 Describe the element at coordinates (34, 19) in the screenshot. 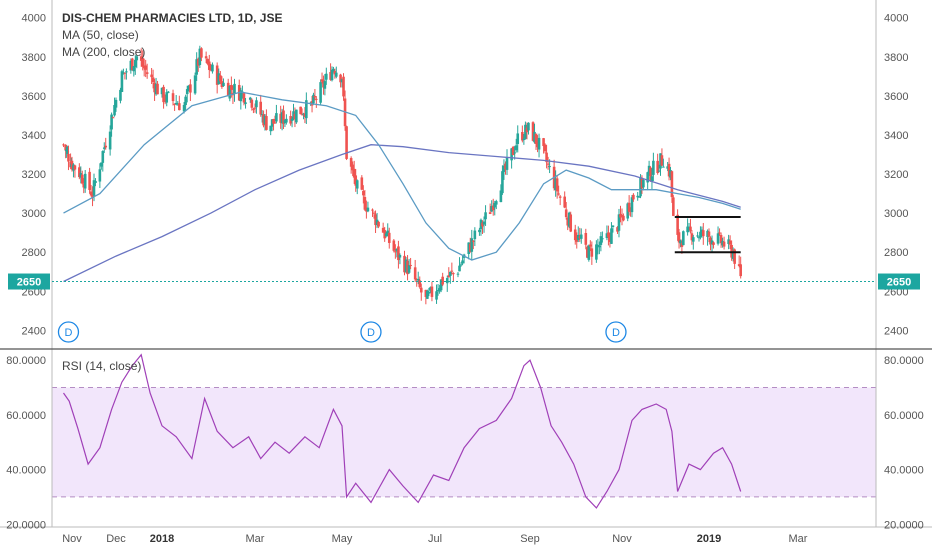

I see `y-tick-label-left: 4000` at that location.